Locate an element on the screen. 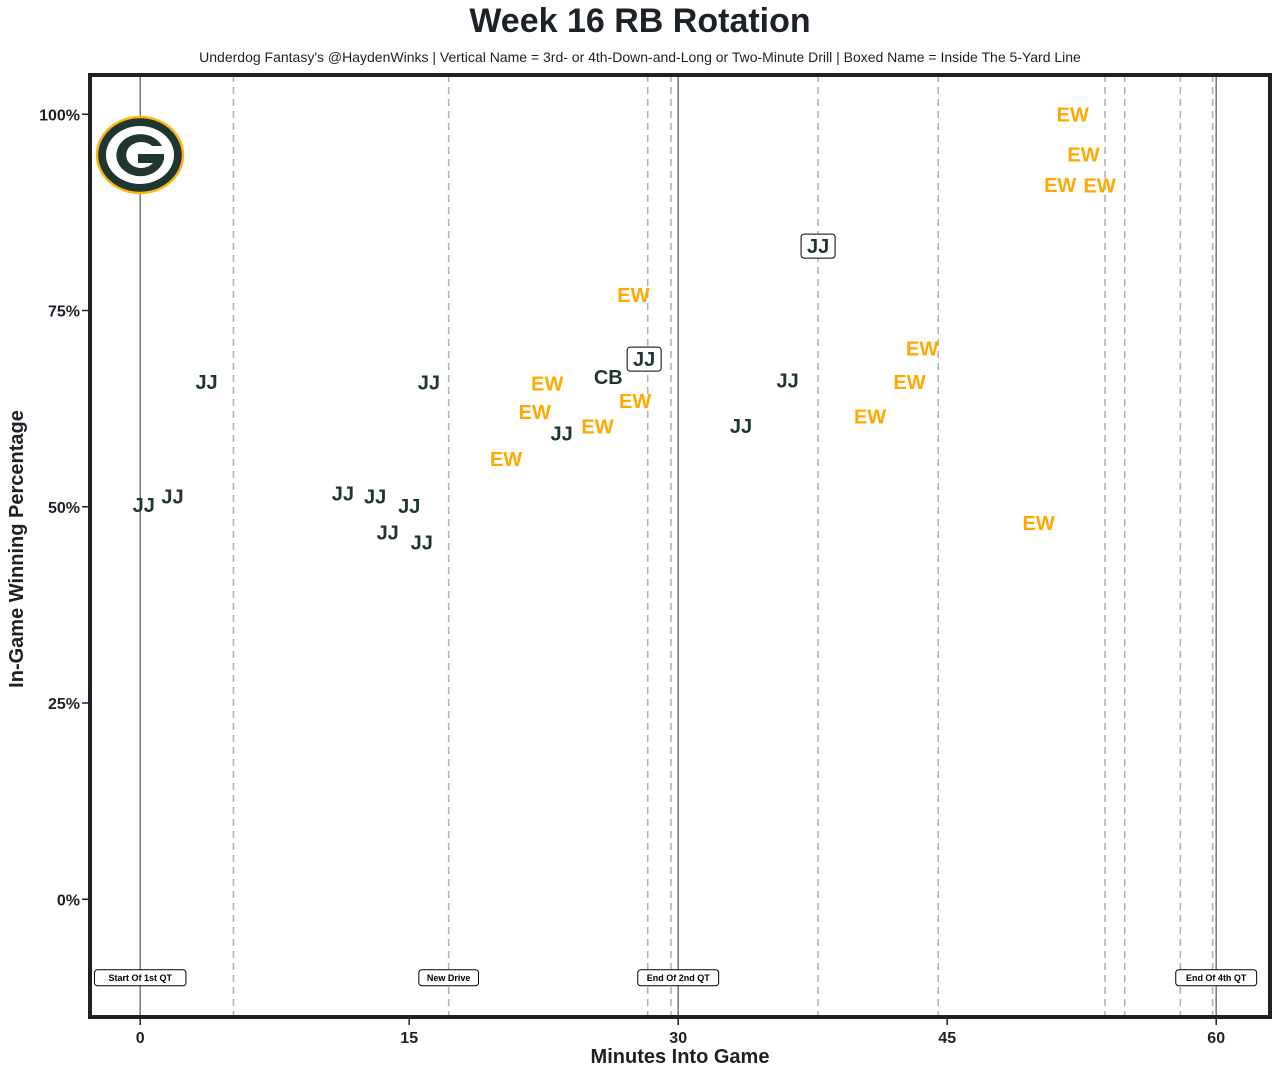 The image size is (1280, 1077). annotation-label: Start Of 1st QT is located at coordinates (140, 978).